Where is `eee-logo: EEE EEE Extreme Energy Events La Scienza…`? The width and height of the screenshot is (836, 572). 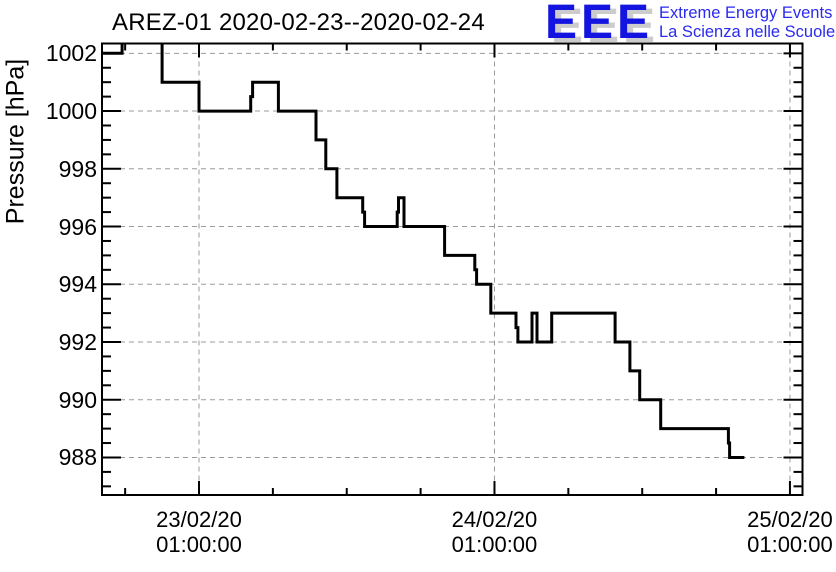 eee-logo: EEE EEE Extreme Energy Events La Scienza… is located at coordinates (690, 25).